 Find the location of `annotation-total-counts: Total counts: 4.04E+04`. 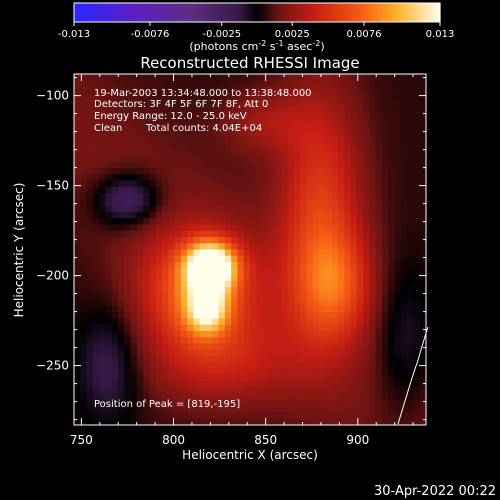

annotation-total-counts: Total counts: 4.04E+04 is located at coordinates (203, 128).